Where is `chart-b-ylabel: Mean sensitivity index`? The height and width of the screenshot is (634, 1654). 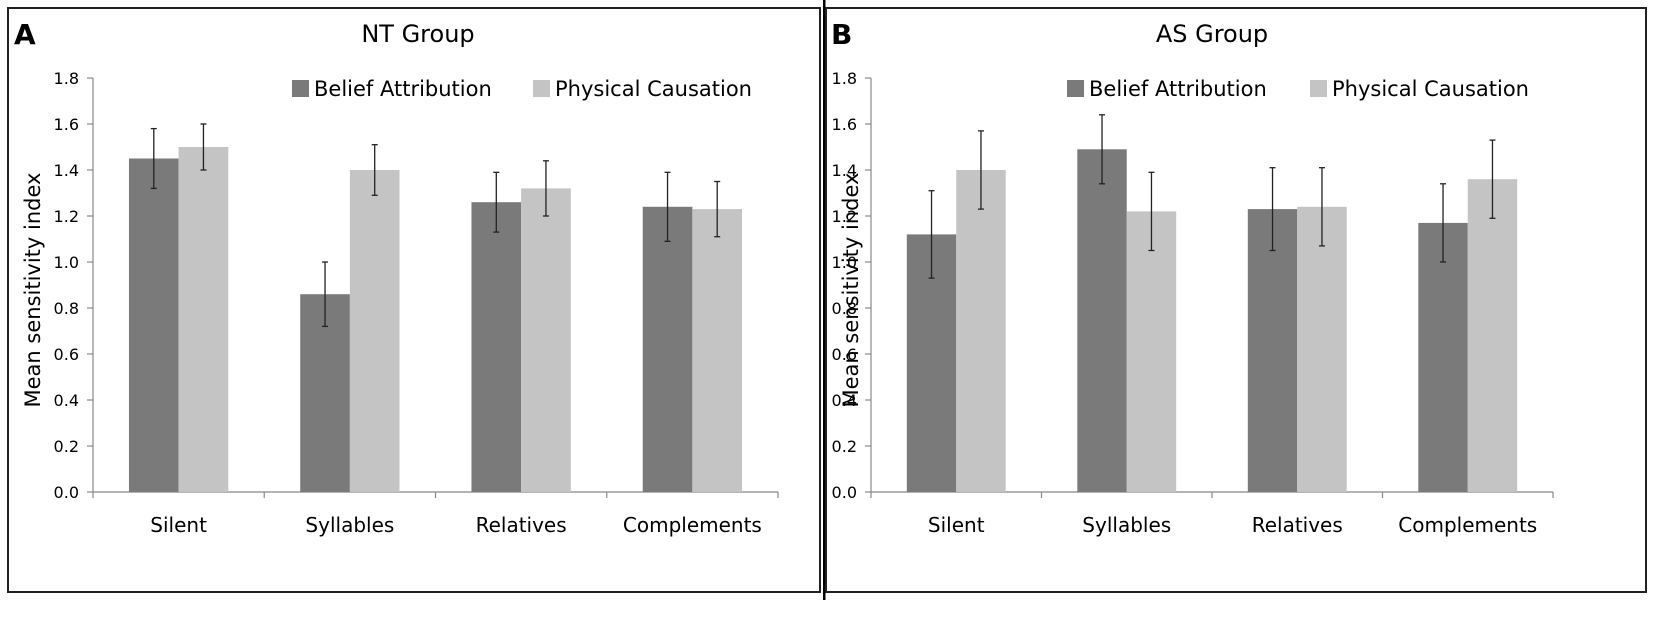
chart-b-ylabel: Mean sensitivity index is located at coordinates (851, 290).